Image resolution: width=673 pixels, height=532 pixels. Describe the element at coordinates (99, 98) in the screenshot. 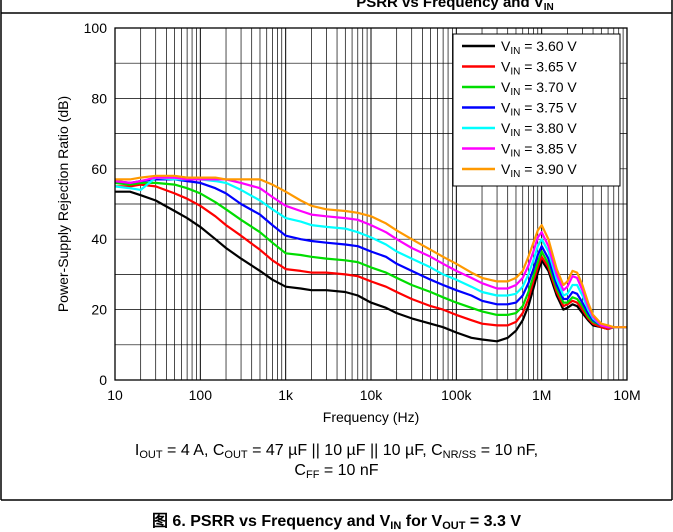

I see `y-tick-label: 80` at that location.